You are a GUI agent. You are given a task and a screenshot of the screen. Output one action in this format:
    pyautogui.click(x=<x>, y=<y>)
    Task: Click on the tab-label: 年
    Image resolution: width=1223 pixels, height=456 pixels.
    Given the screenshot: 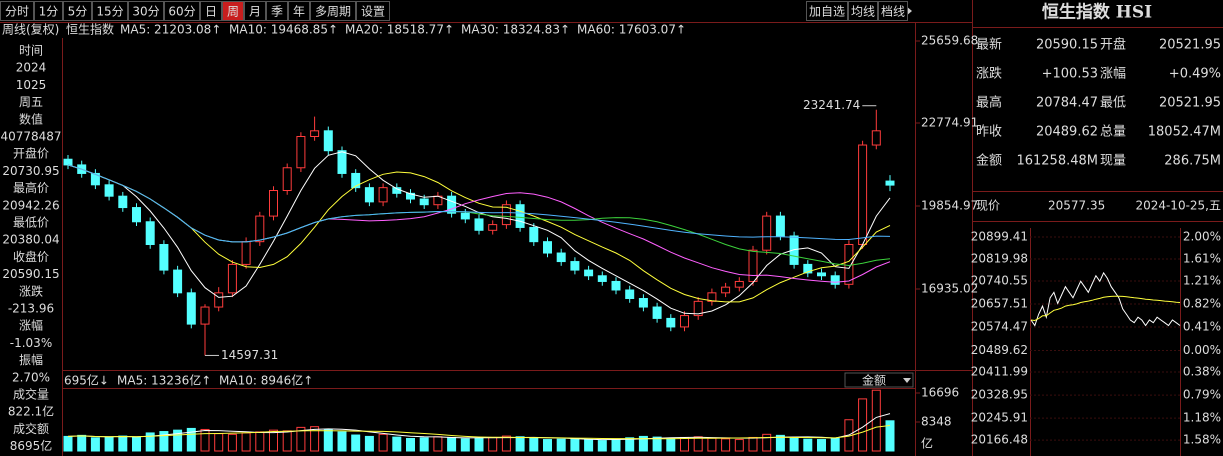 What is the action you would take?
    pyautogui.click(x=299, y=12)
    